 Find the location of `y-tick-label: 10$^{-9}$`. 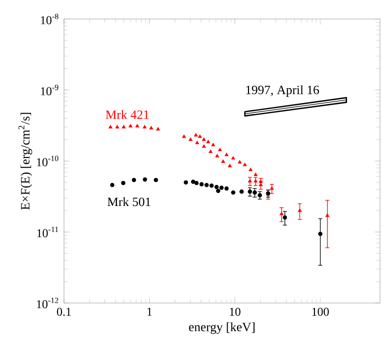

y-tick-label: 10$^{-9}$ is located at coordinates (49, 90).